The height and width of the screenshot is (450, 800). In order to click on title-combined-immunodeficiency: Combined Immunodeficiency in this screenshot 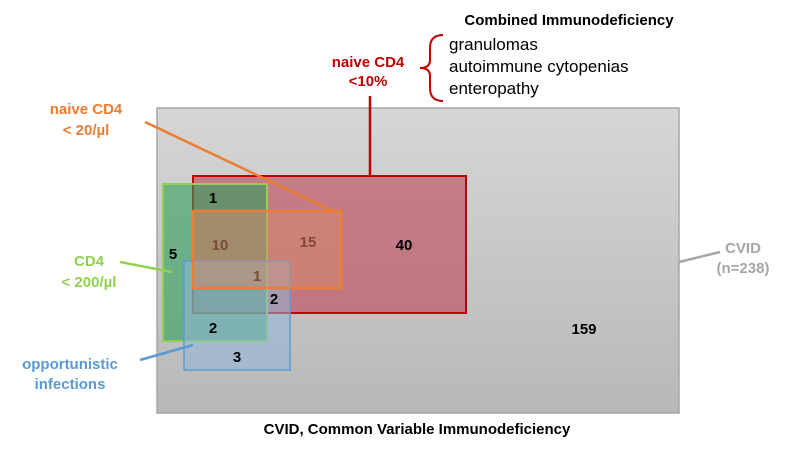, I will do `click(569, 20)`.